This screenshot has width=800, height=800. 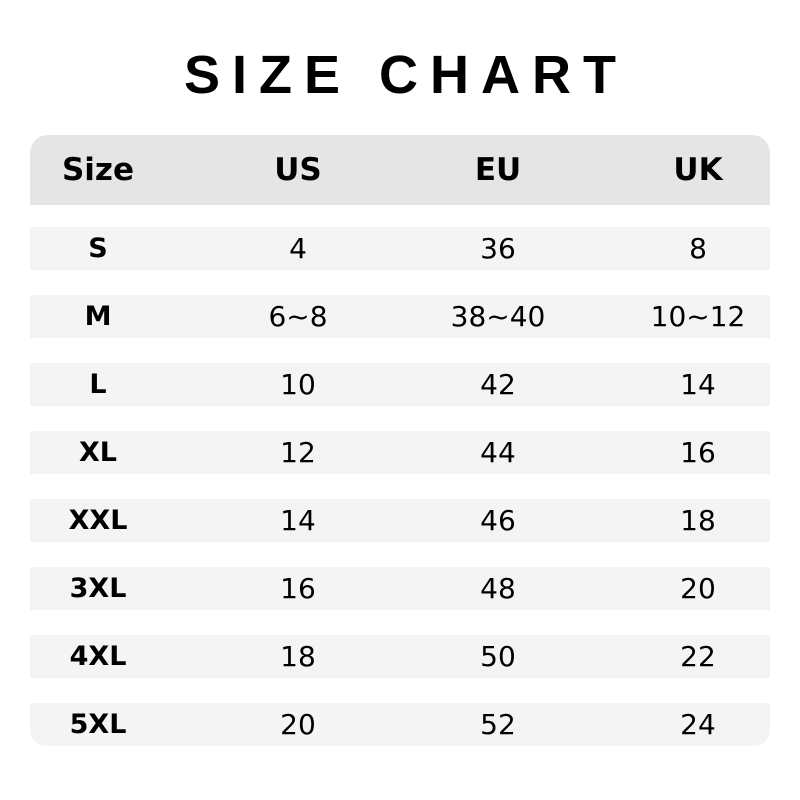 What do you see at coordinates (498, 588) in the screenshot?
I see `cell-eu: 48` at bounding box center [498, 588].